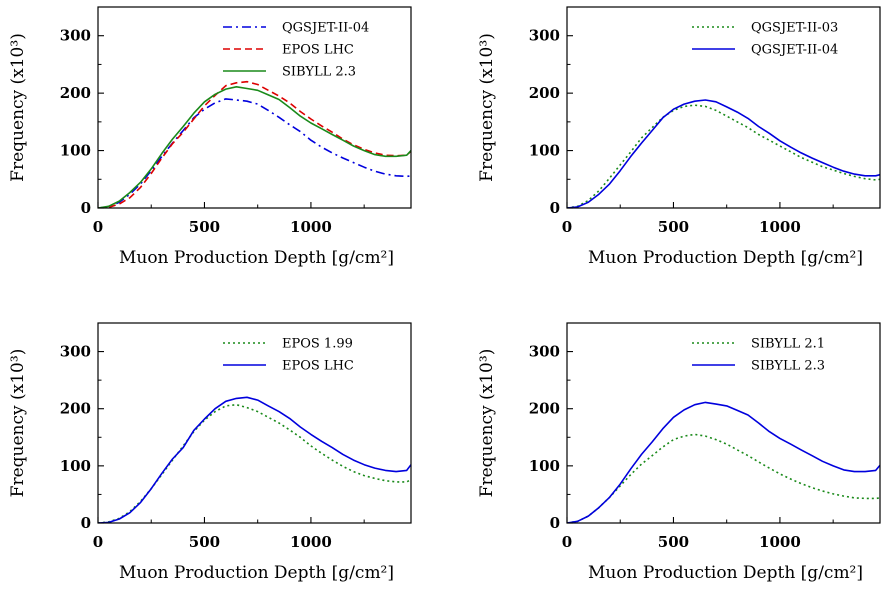  Describe the element at coordinates (794, 28) in the screenshot. I see `legend-entry-label: QGSJET-II-03` at that location.